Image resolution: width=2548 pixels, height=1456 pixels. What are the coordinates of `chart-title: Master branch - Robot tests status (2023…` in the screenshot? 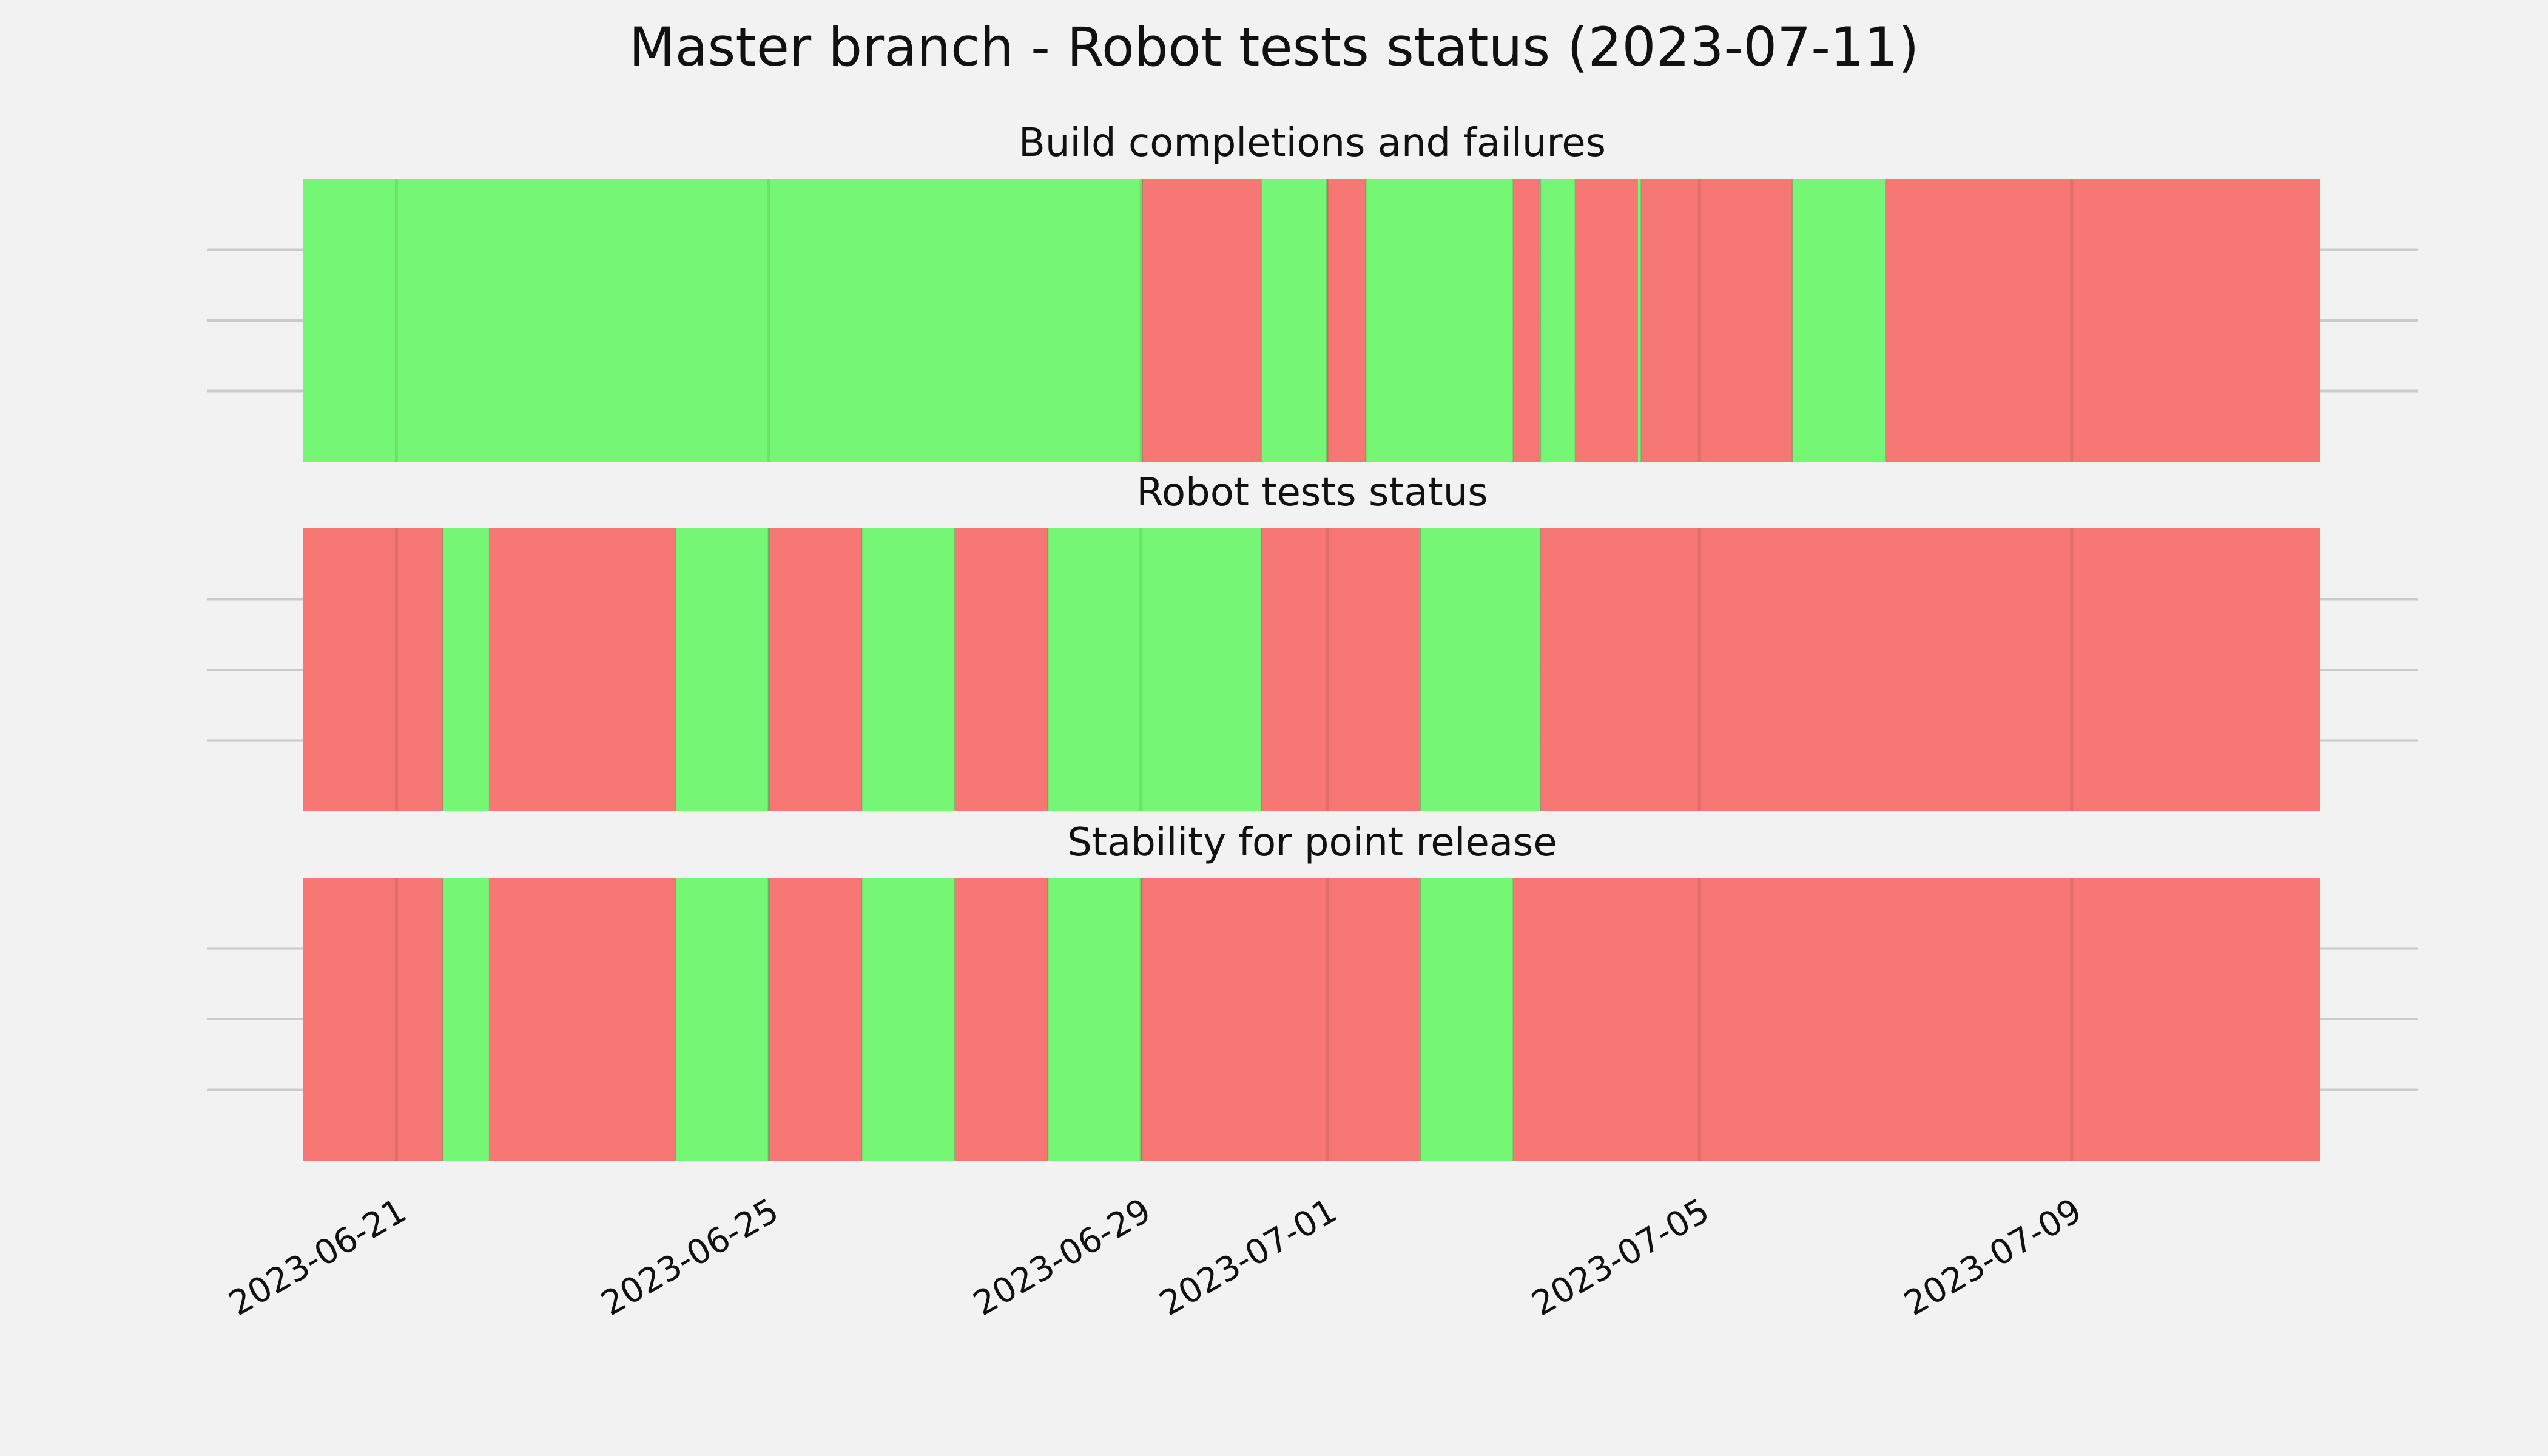 It's located at (1274, 47).